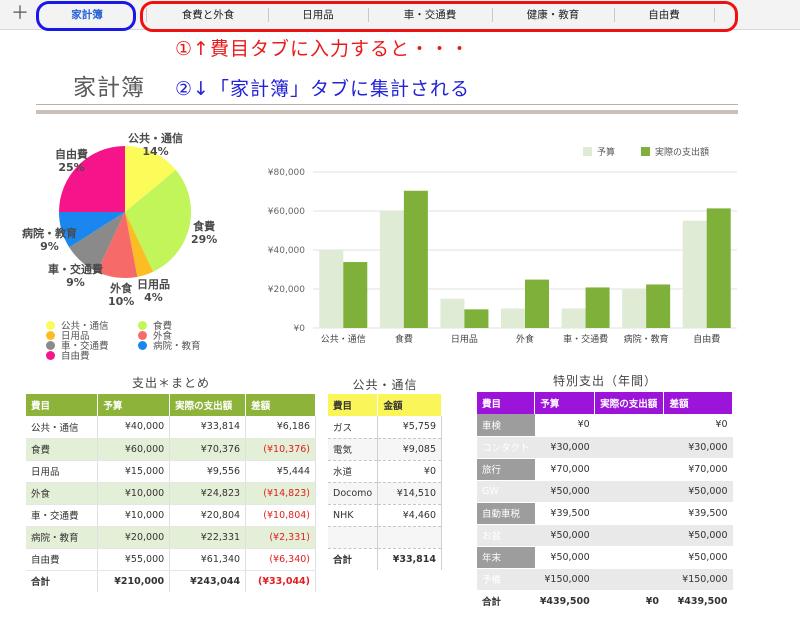 This screenshot has height=630, width=800. Describe the element at coordinates (506, 513) in the screenshot. I see `category-cell: 自動車税` at that location.